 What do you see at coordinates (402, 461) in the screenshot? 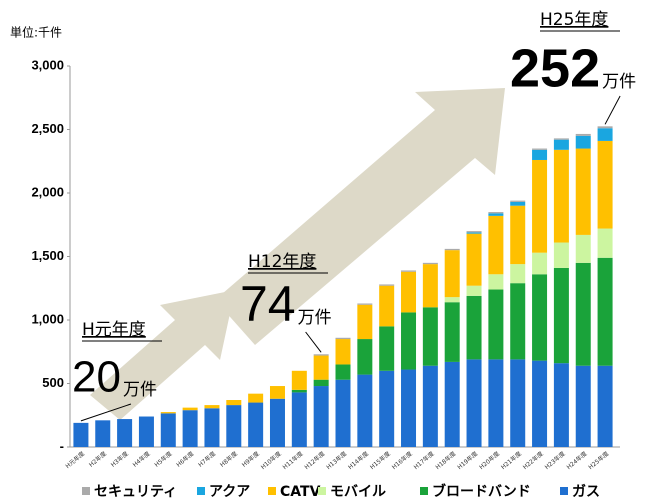
I see `x-tick-label: H16年度` at bounding box center [402, 461].